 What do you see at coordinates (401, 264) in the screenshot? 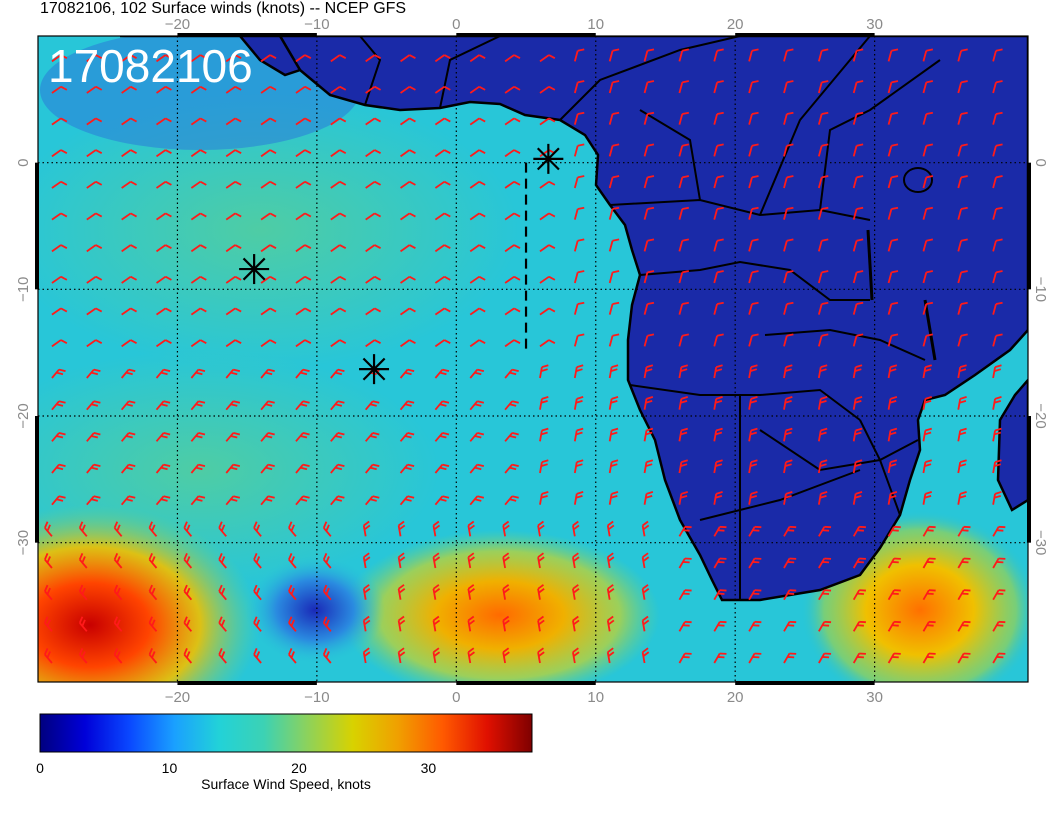
I see `storm-markers` at bounding box center [401, 264].